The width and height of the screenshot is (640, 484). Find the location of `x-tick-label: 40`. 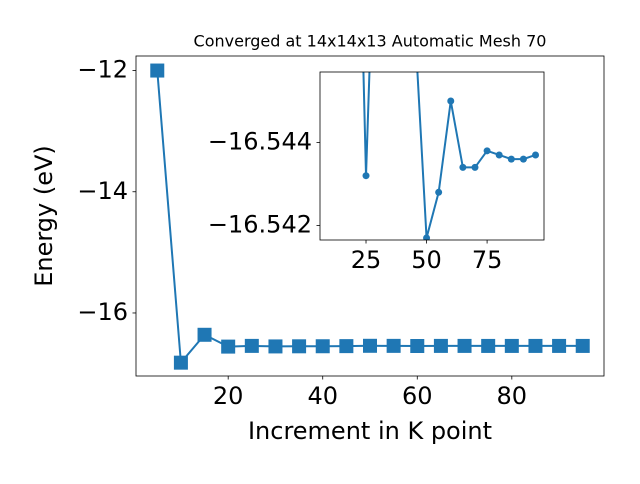

x-tick-label: 40 is located at coordinates (322, 396).